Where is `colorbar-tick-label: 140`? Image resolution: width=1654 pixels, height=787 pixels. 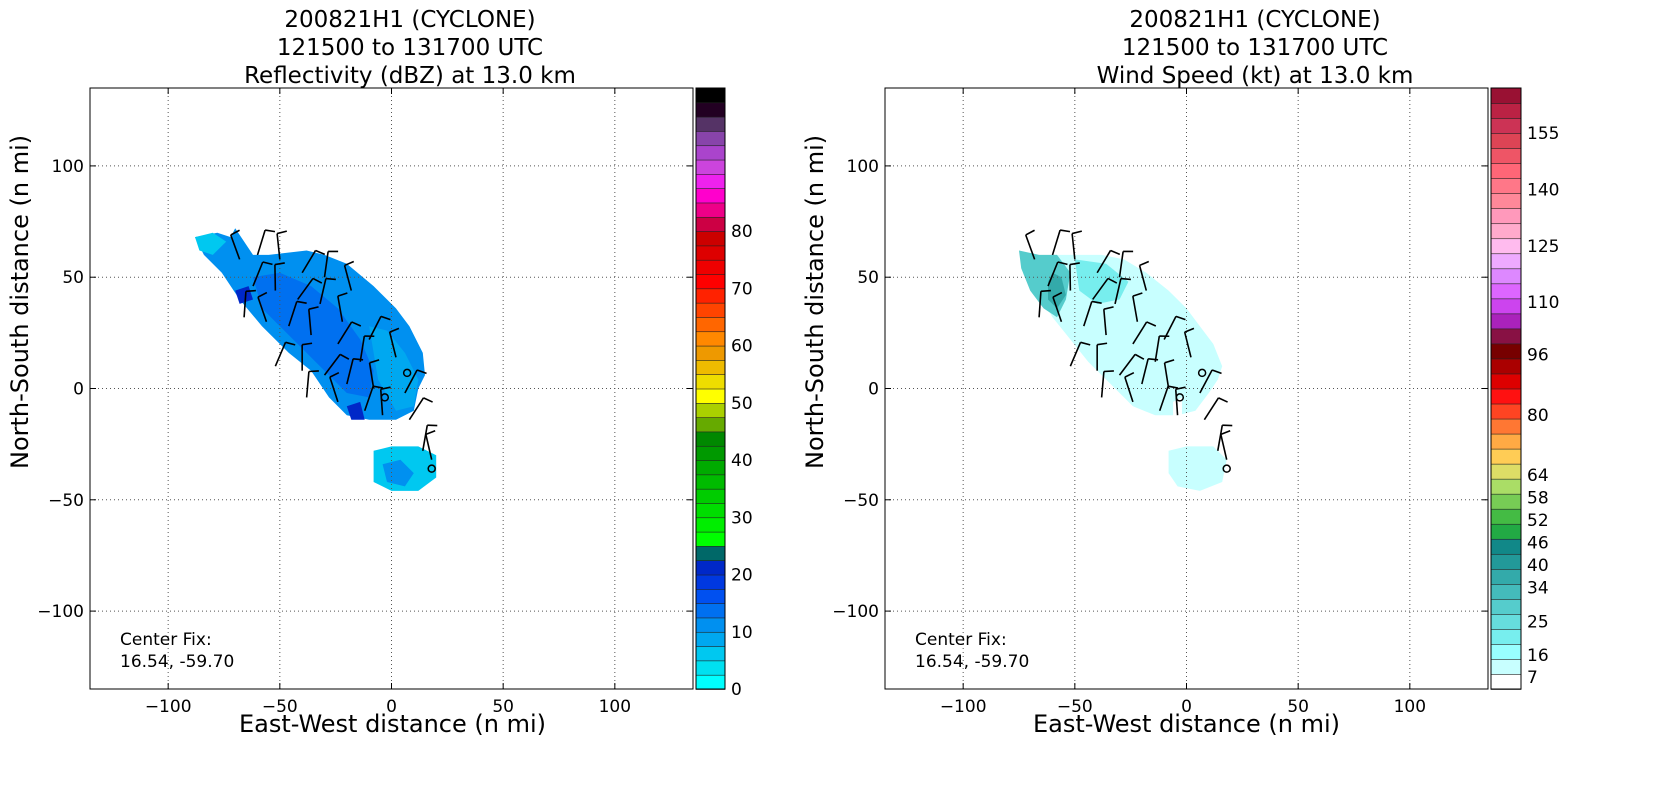
colorbar-tick-label: 140 is located at coordinates (1543, 190).